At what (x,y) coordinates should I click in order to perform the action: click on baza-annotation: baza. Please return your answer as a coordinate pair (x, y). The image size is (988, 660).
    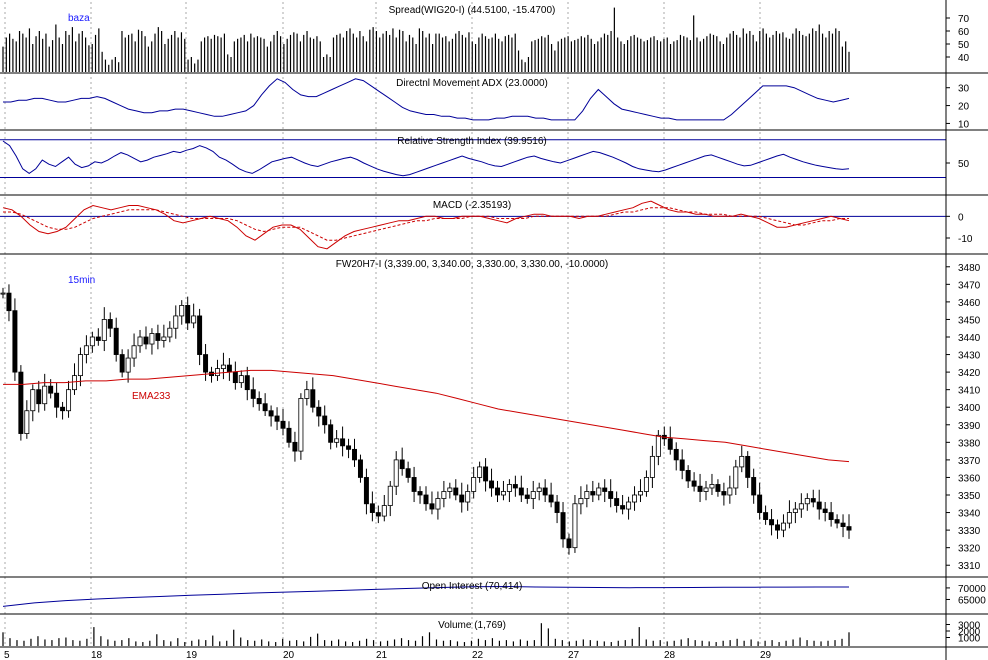
    Looking at the image, I should click on (79, 18).